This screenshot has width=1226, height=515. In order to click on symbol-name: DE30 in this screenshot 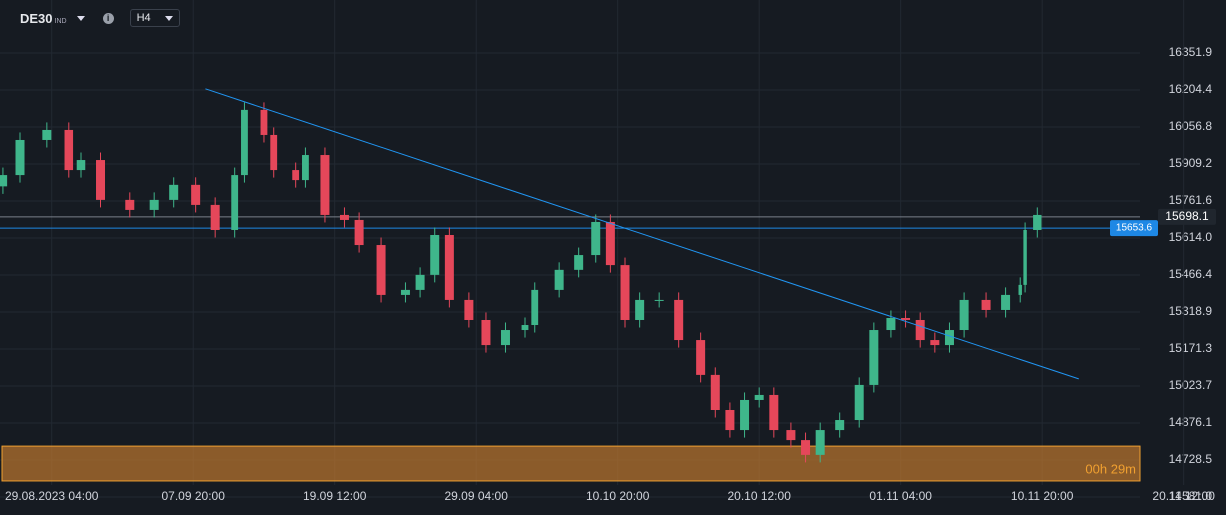, I will do `click(36, 18)`.